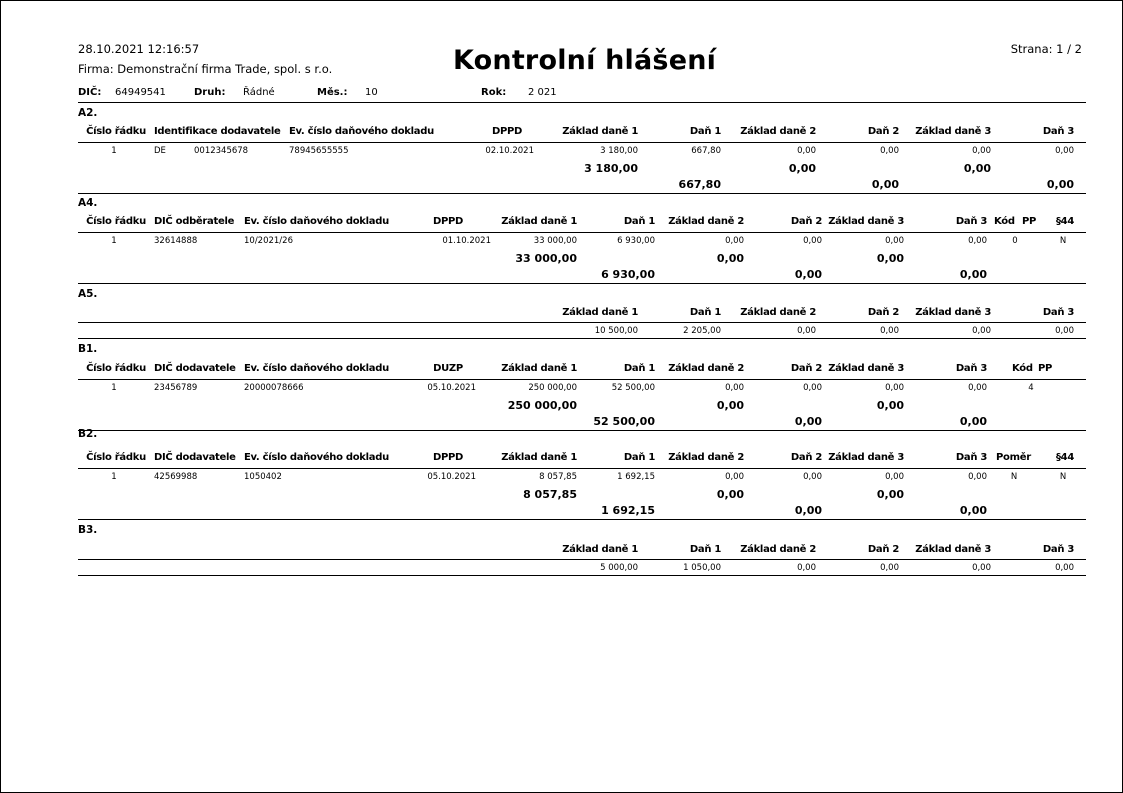  What do you see at coordinates (702, 331) in the screenshot?
I see `table-cell: 2 205,00` at bounding box center [702, 331].